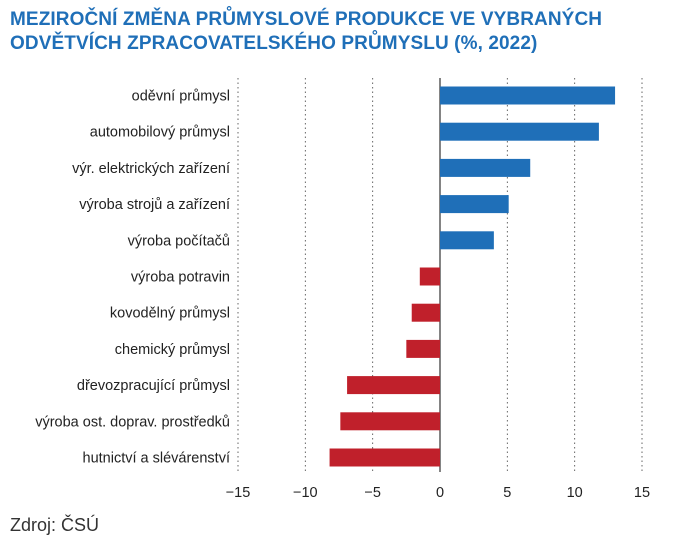  I want to click on category-label: výroba počítačů, so click(179, 241).